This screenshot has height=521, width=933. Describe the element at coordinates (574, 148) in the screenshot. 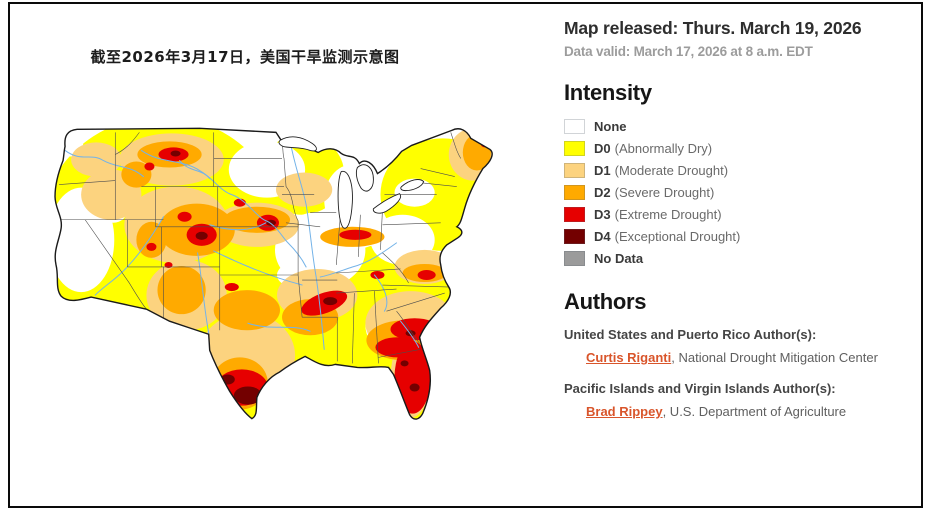

I see `legend-swatch-d0` at that location.